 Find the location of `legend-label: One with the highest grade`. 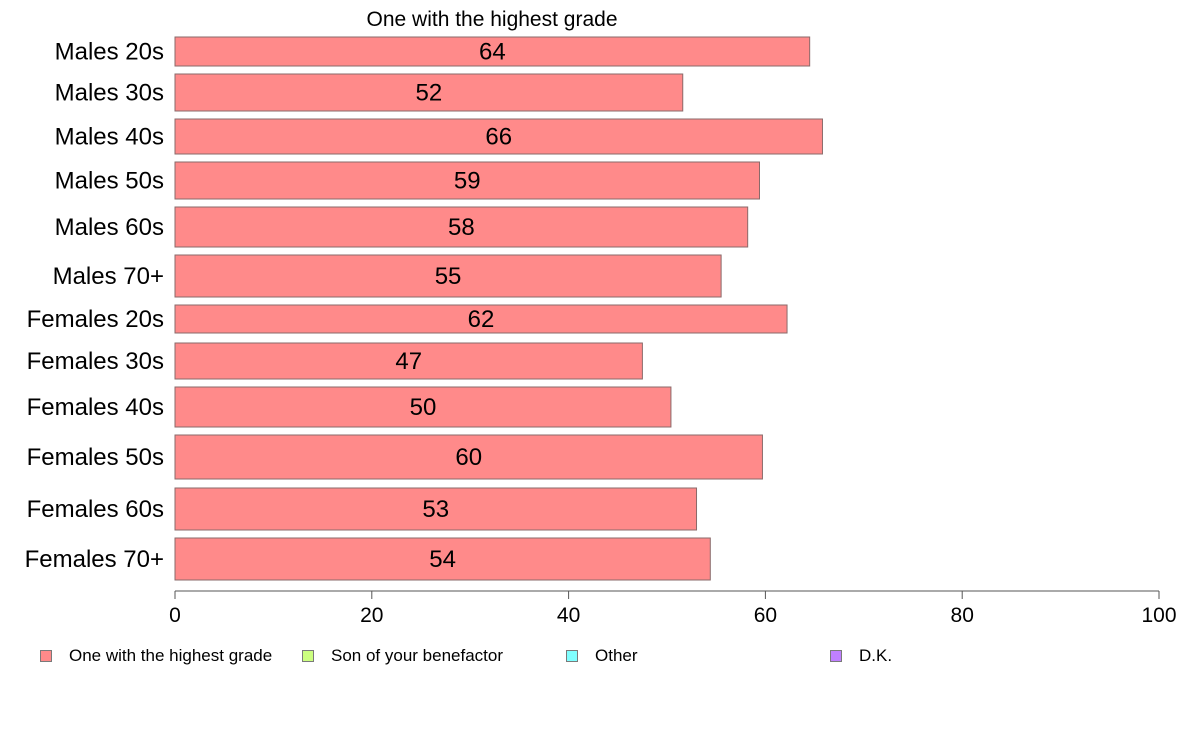

legend-label: One with the highest grade is located at coordinates (171, 655).